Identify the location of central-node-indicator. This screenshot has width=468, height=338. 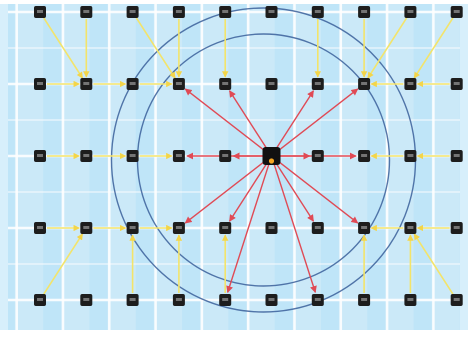
(271, 161).